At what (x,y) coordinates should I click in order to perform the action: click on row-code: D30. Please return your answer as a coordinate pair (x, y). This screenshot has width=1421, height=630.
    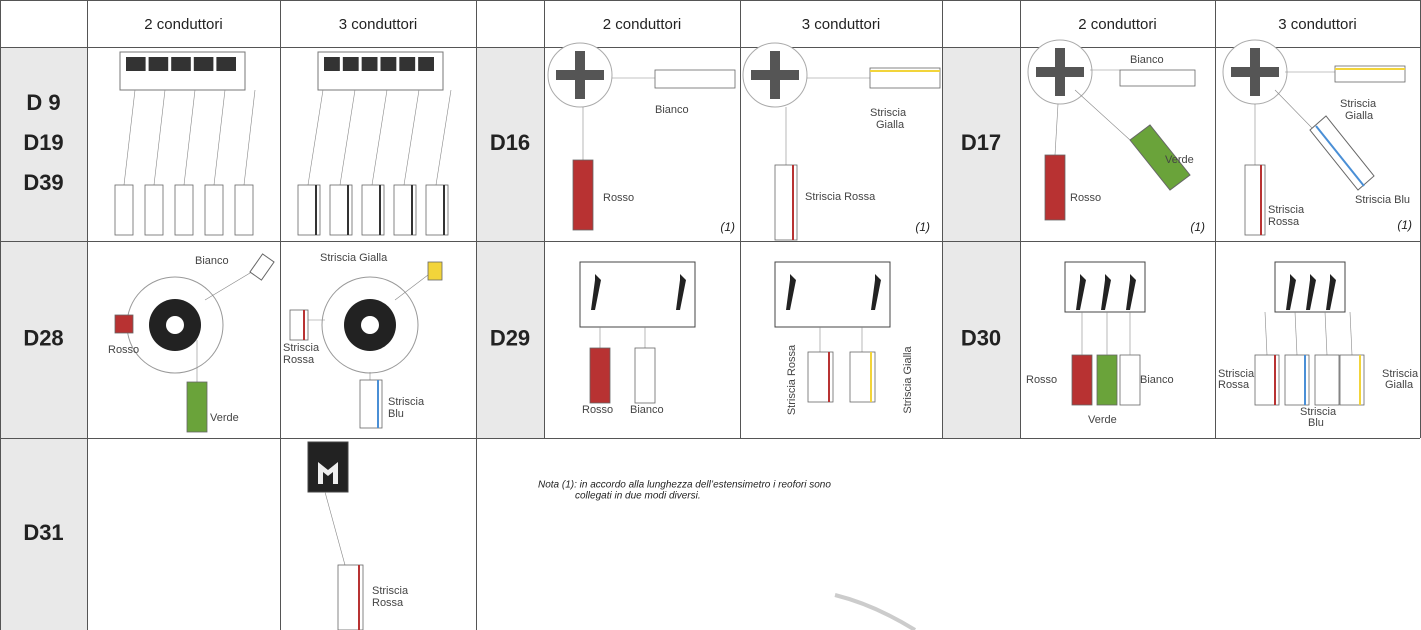
    Looking at the image, I should click on (981, 337).